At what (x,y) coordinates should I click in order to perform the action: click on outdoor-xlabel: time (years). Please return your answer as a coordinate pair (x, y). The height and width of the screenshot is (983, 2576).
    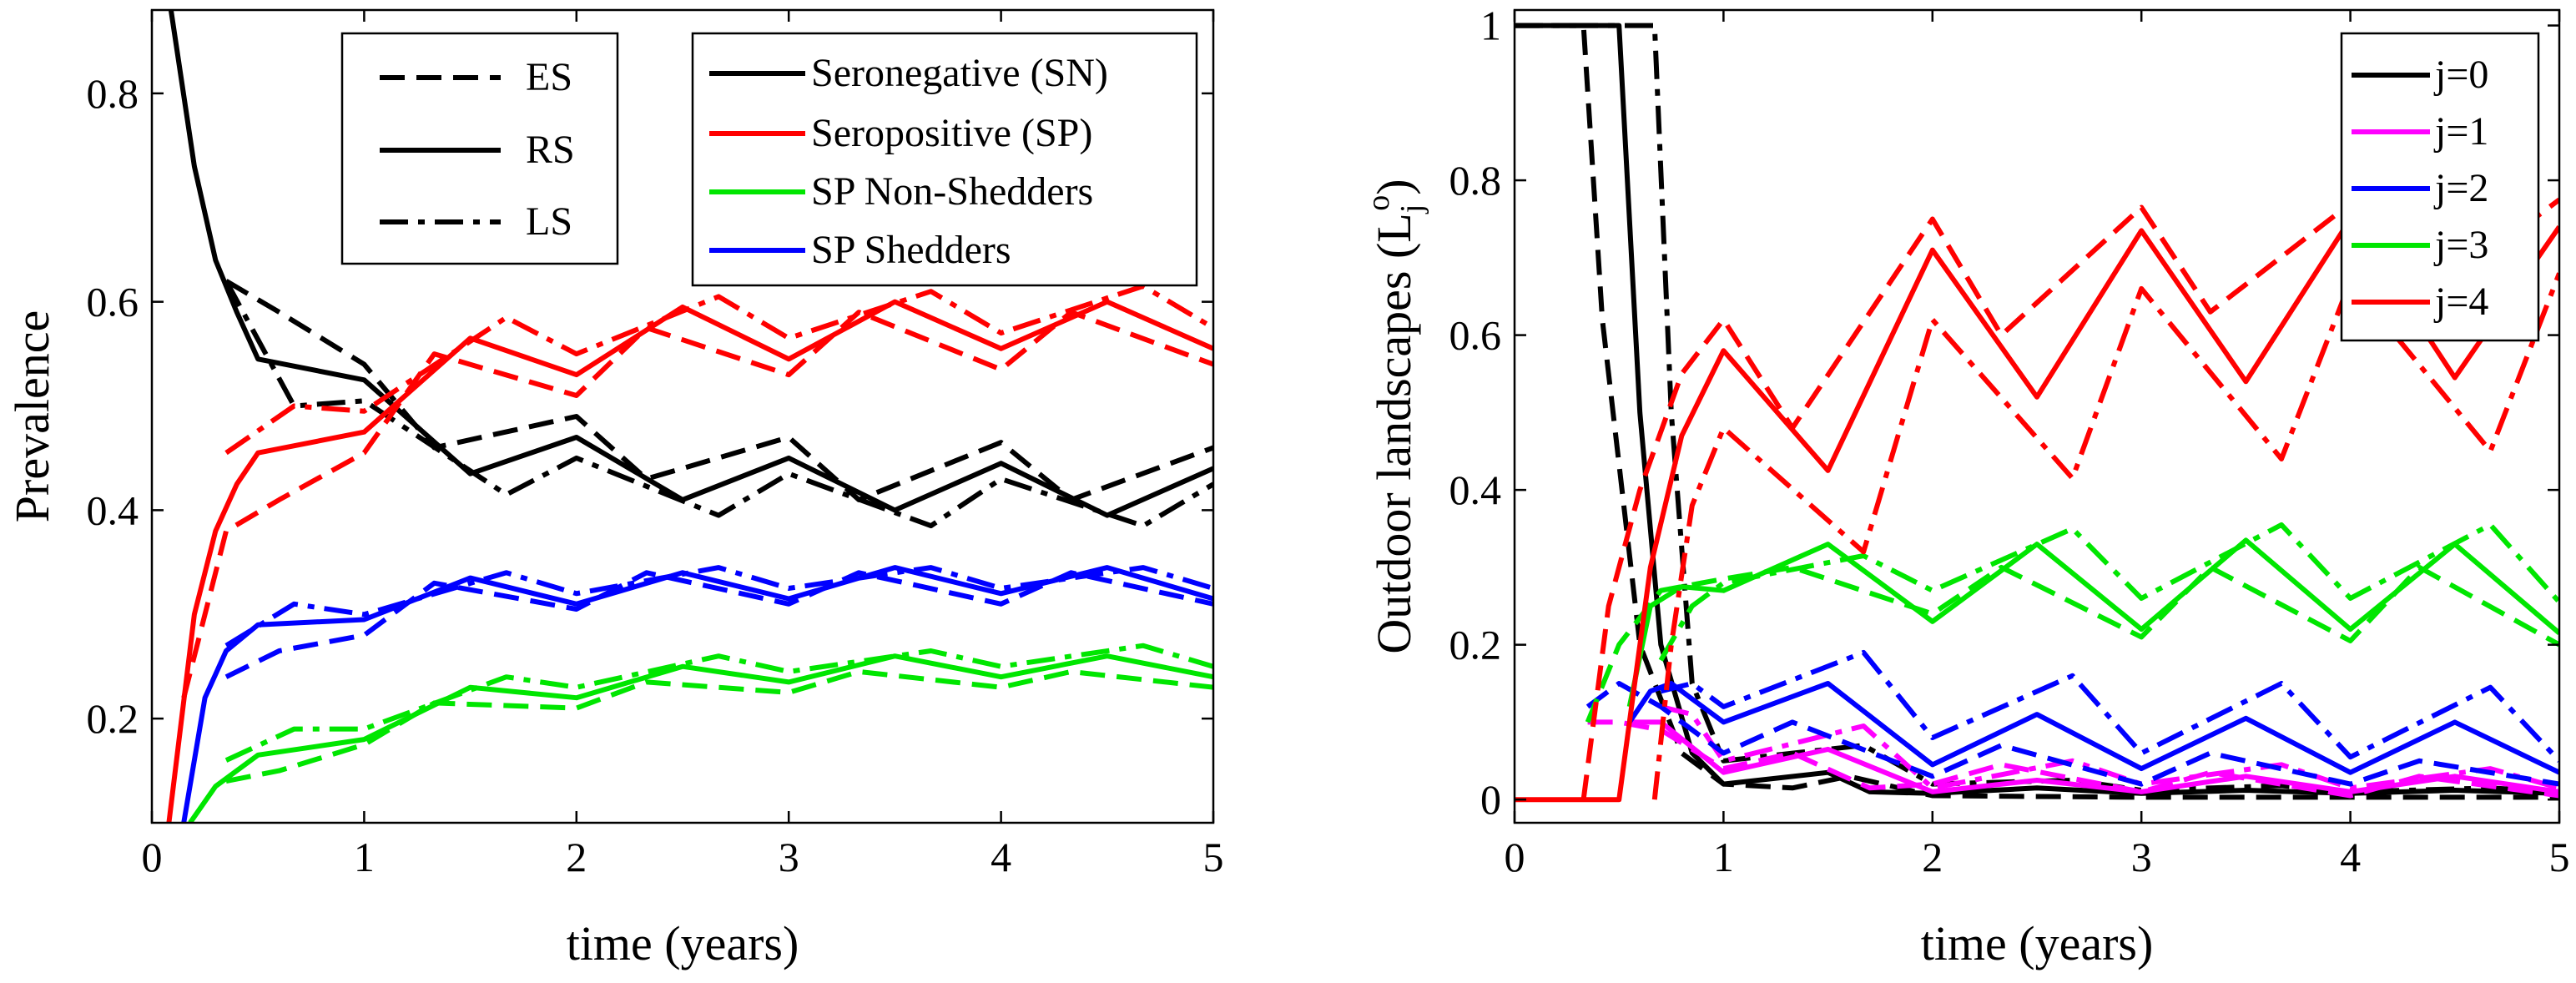
    Looking at the image, I should click on (2038, 943).